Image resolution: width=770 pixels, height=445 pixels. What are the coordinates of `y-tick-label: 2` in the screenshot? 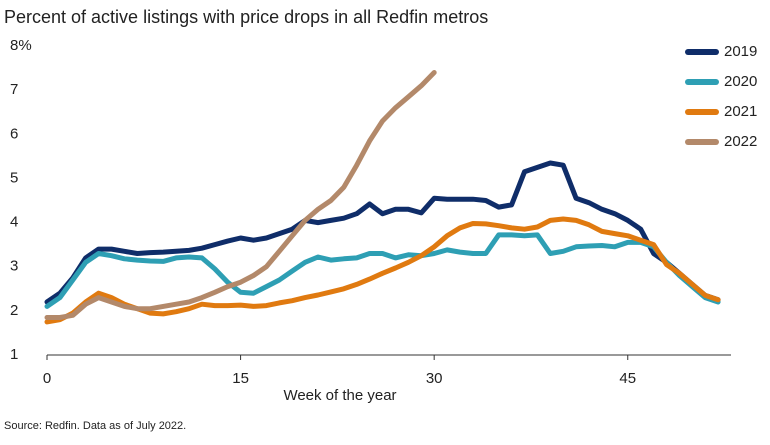 It's located at (14, 310).